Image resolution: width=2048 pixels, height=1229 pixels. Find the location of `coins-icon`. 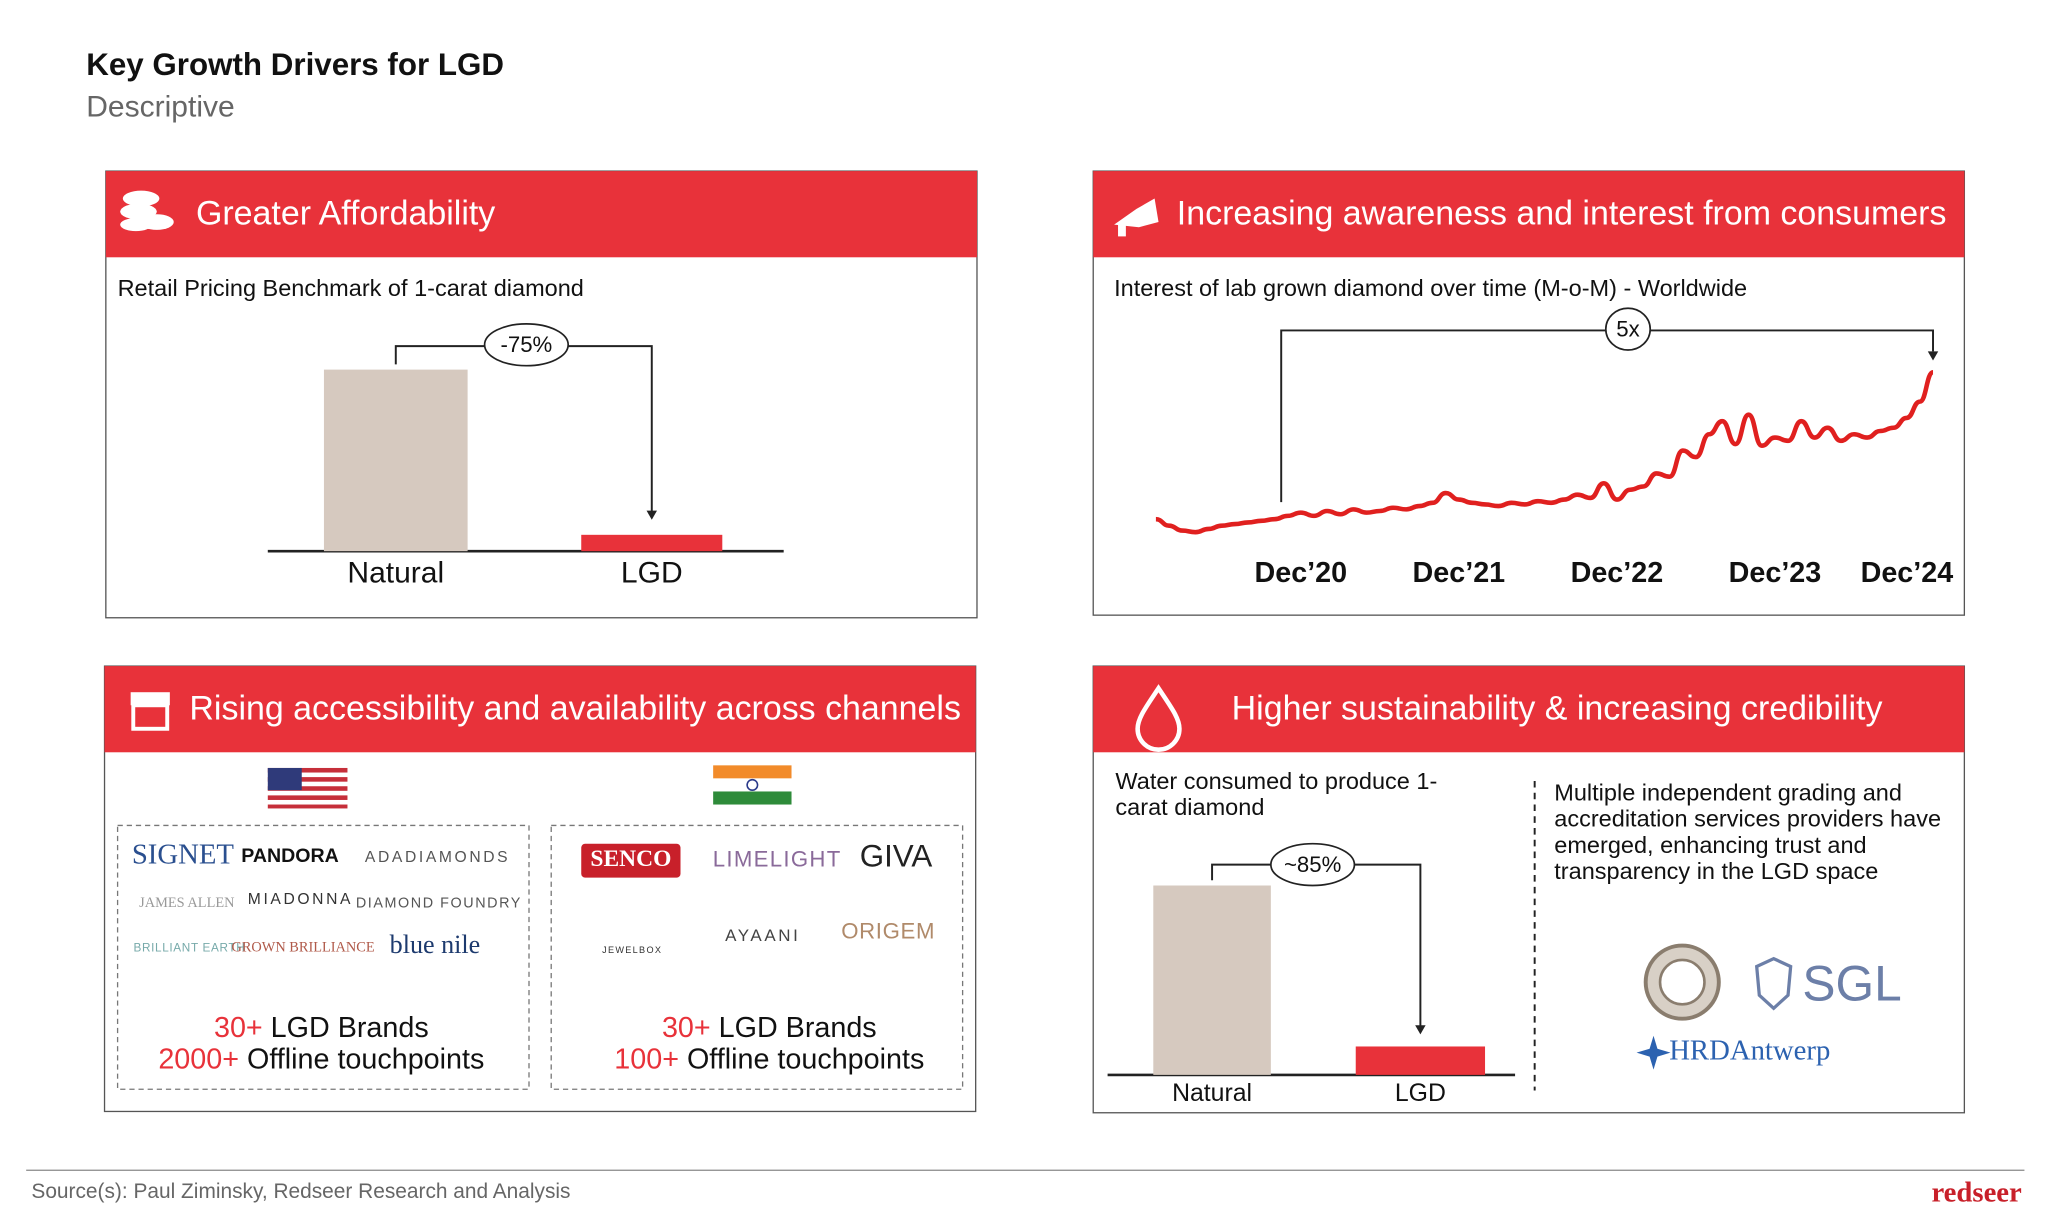

coins-icon is located at coordinates (147, 211).